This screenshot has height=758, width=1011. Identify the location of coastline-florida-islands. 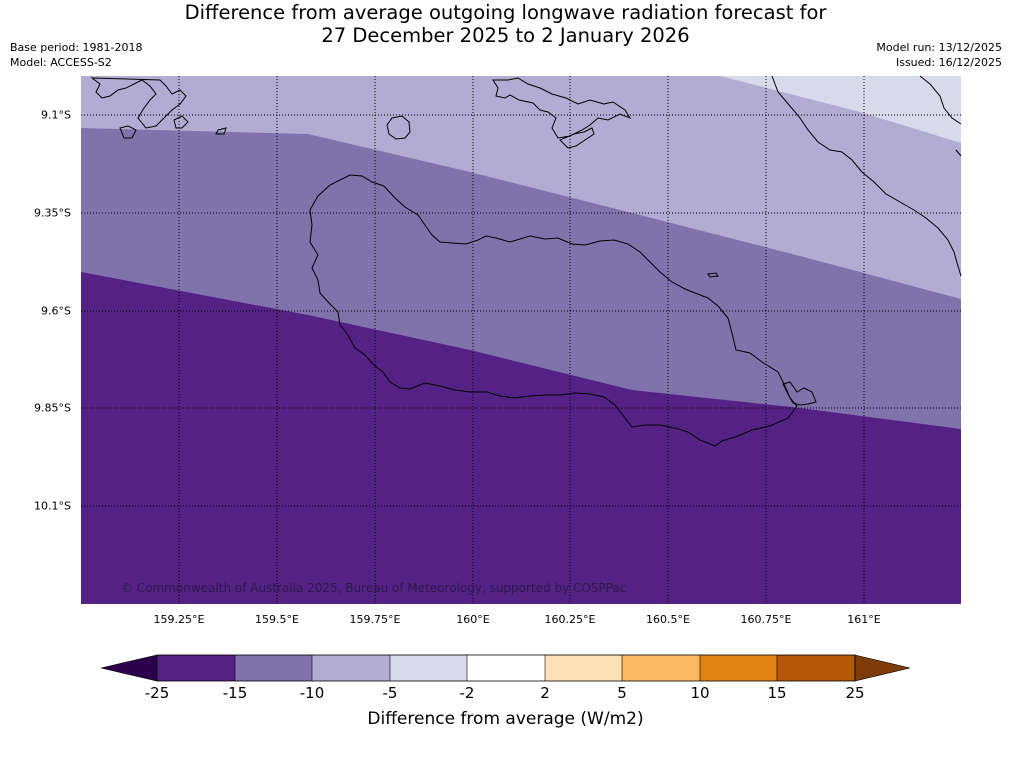
(562, 113).